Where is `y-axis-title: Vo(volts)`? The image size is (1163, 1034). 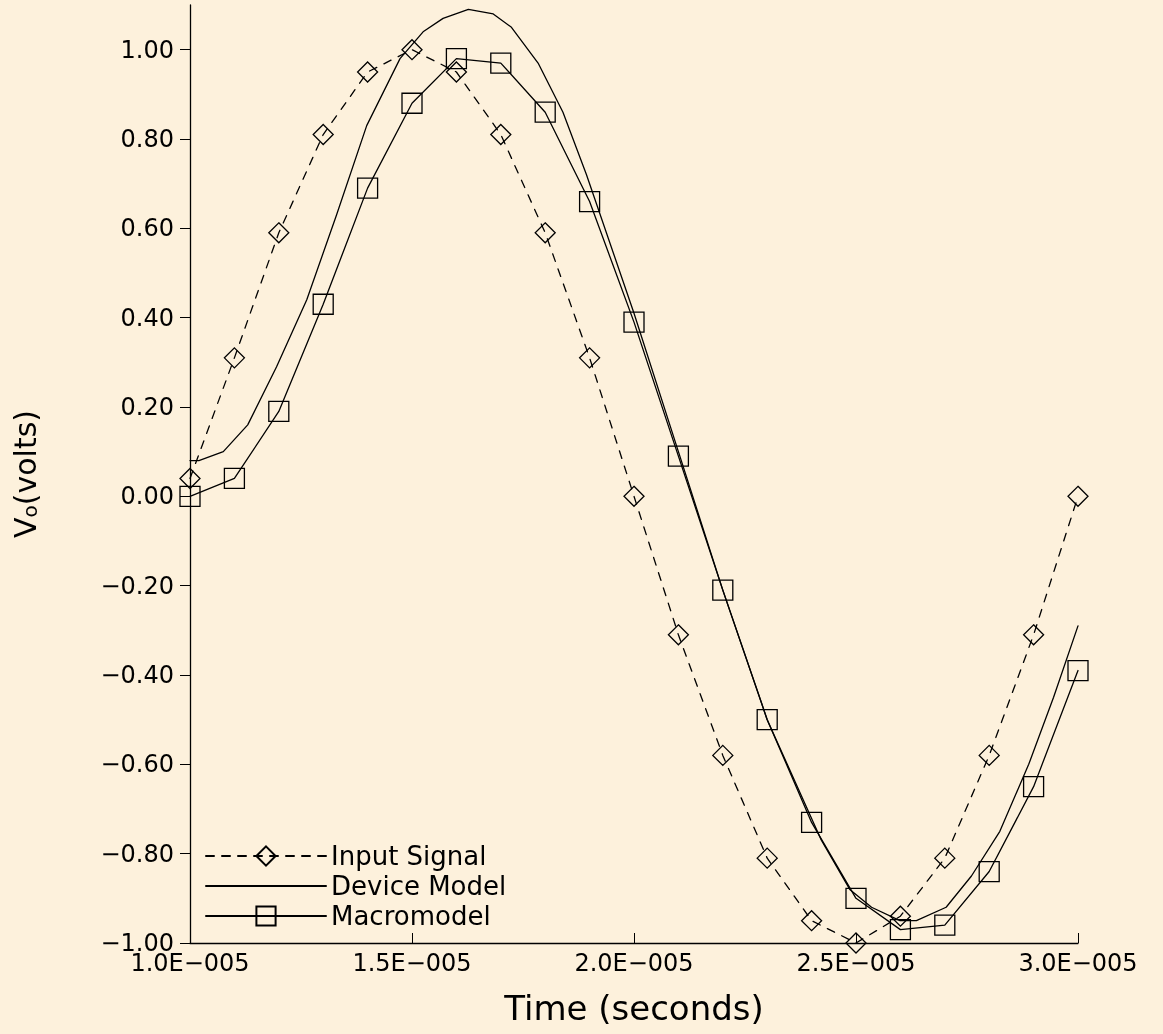 y-axis-title: Vo(volts) is located at coordinates (25, 474).